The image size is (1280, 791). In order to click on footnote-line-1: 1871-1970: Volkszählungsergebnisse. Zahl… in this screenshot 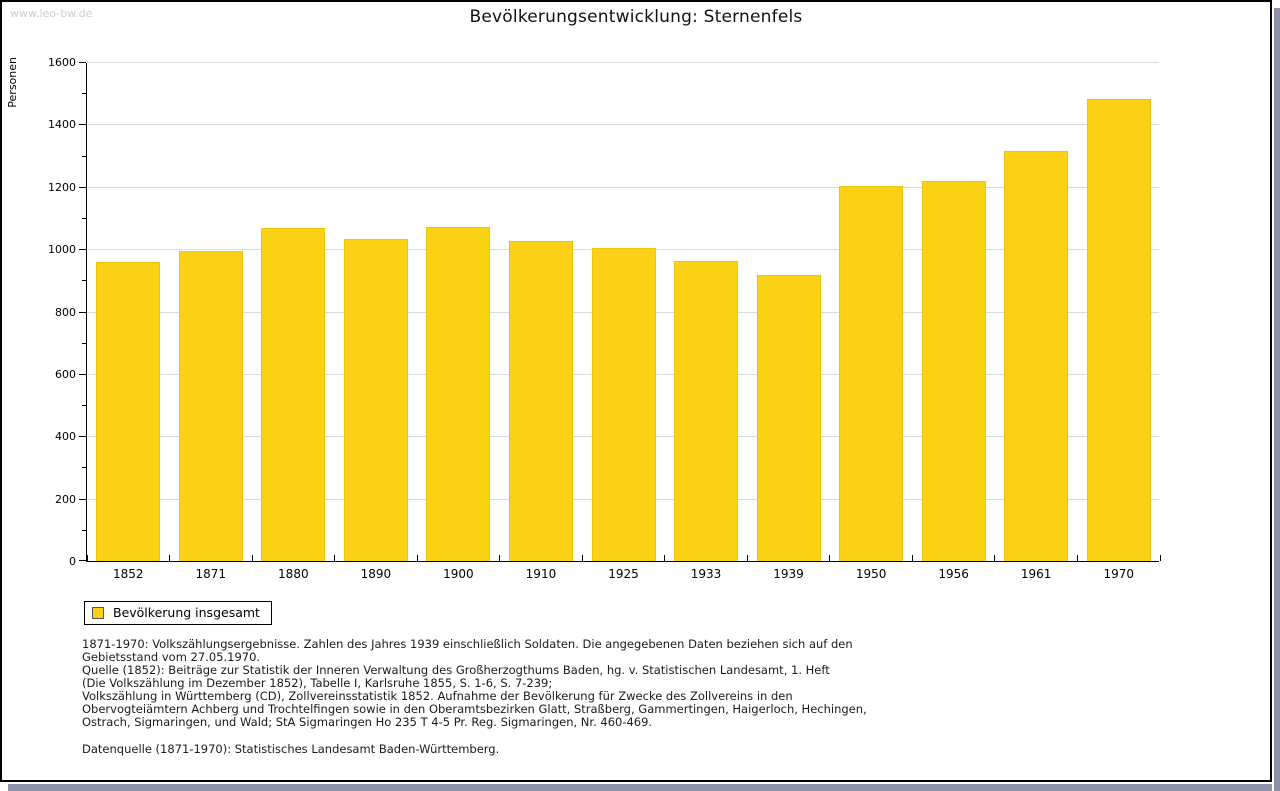, I will do `click(467, 644)`.